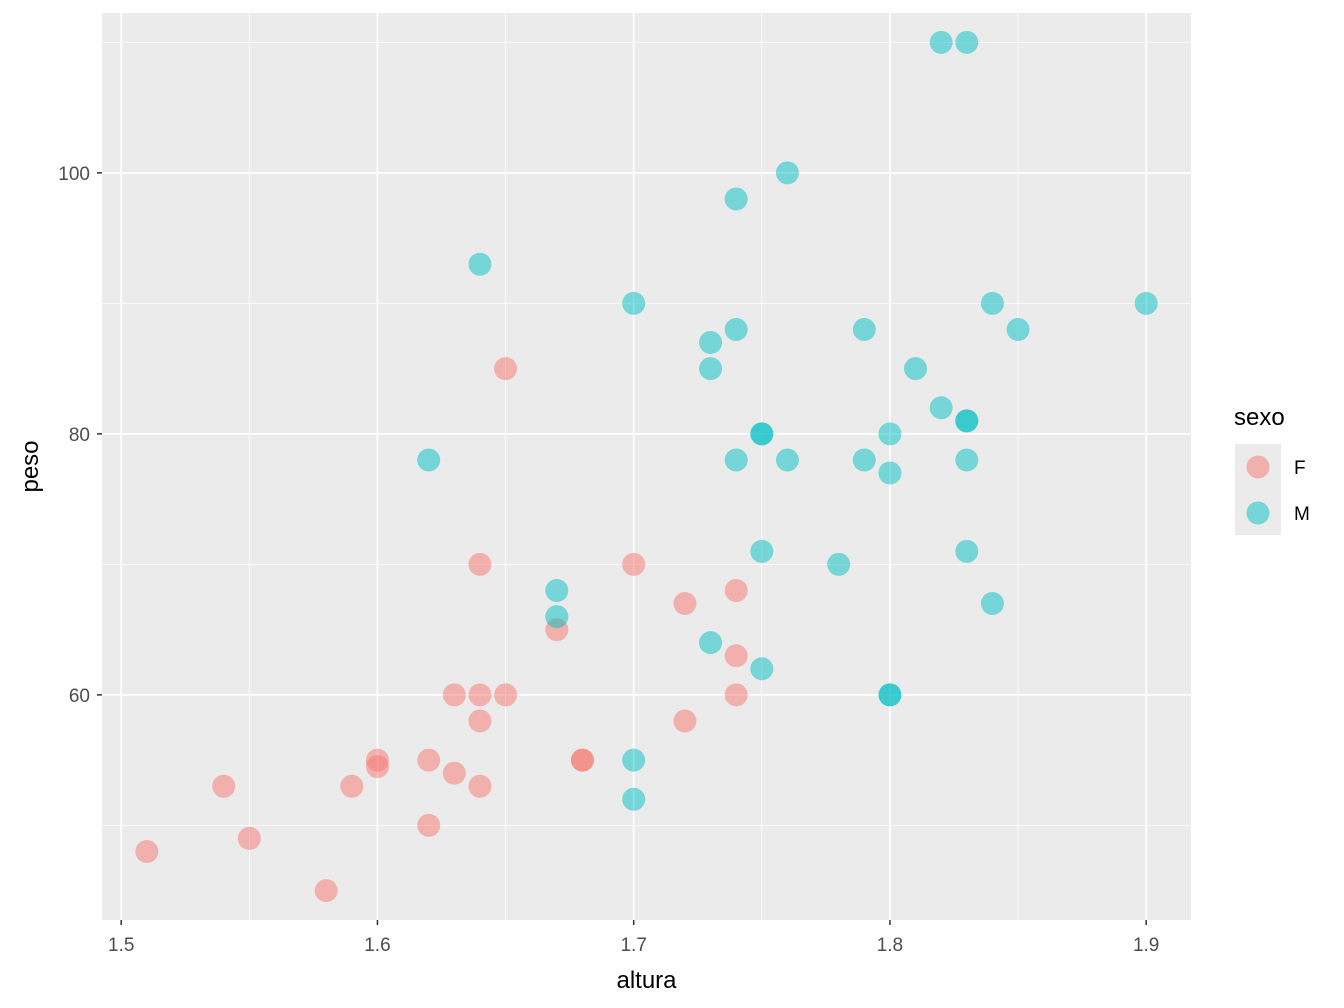 The width and height of the screenshot is (1344, 1008). What do you see at coordinates (1278, 490) in the screenshot?
I see `legend-items: FM` at bounding box center [1278, 490].